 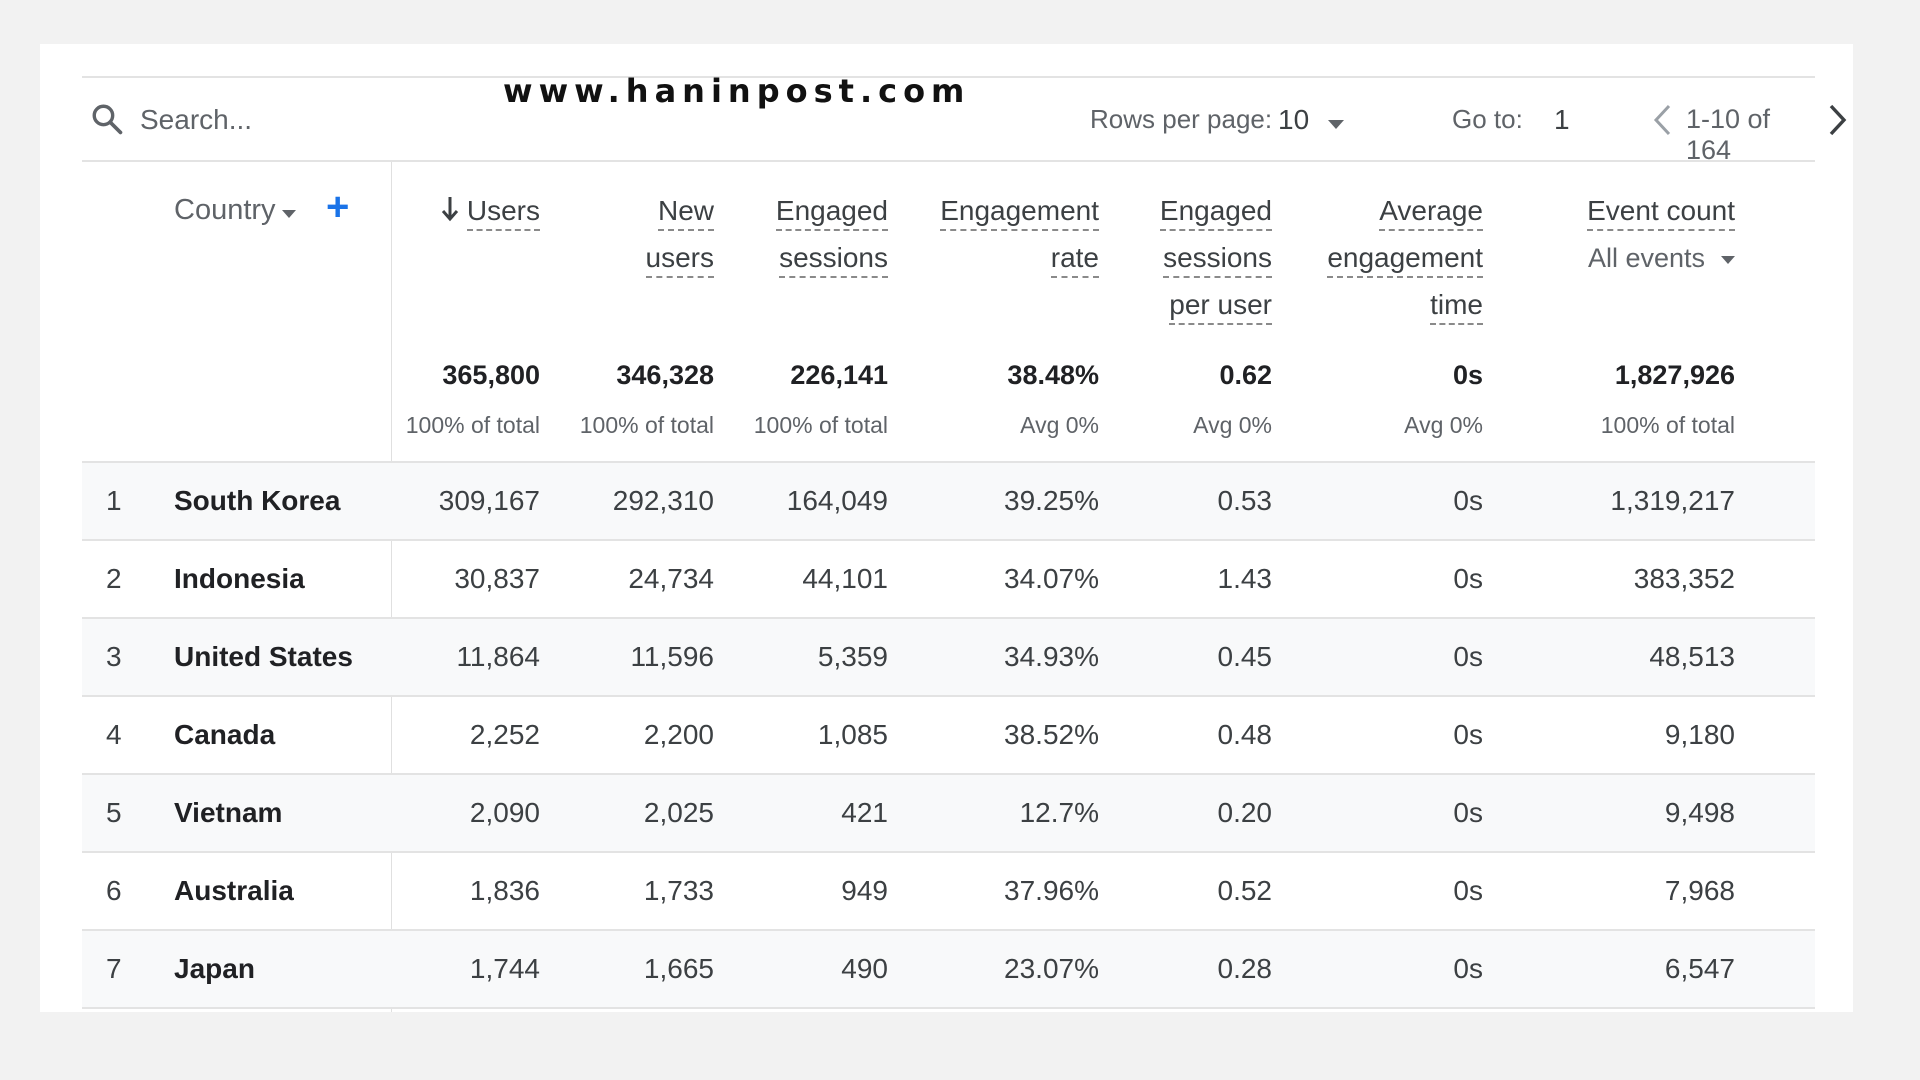 I want to click on column-divider, so click(x=391, y=587).